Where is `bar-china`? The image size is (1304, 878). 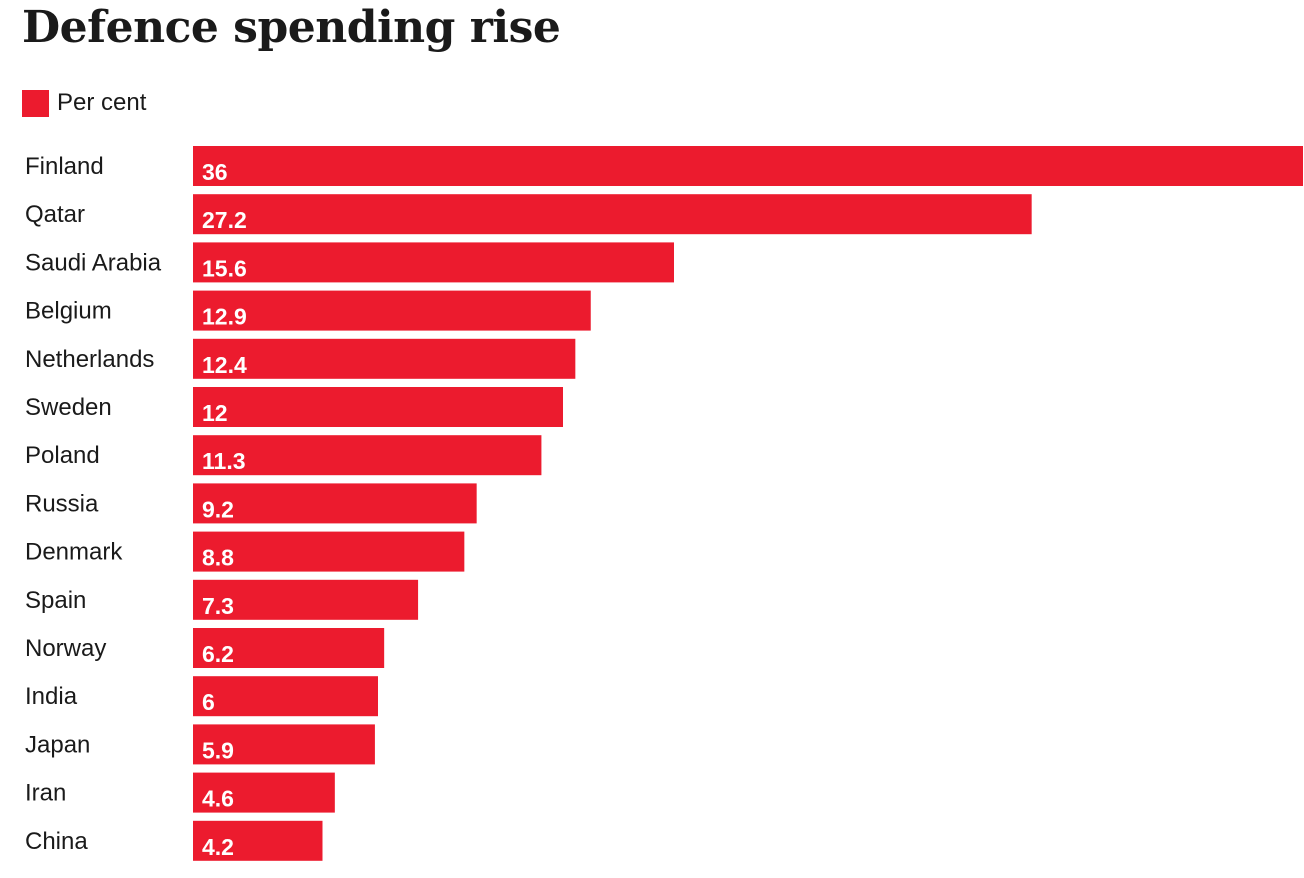 bar-china is located at coordinates (258, 840).